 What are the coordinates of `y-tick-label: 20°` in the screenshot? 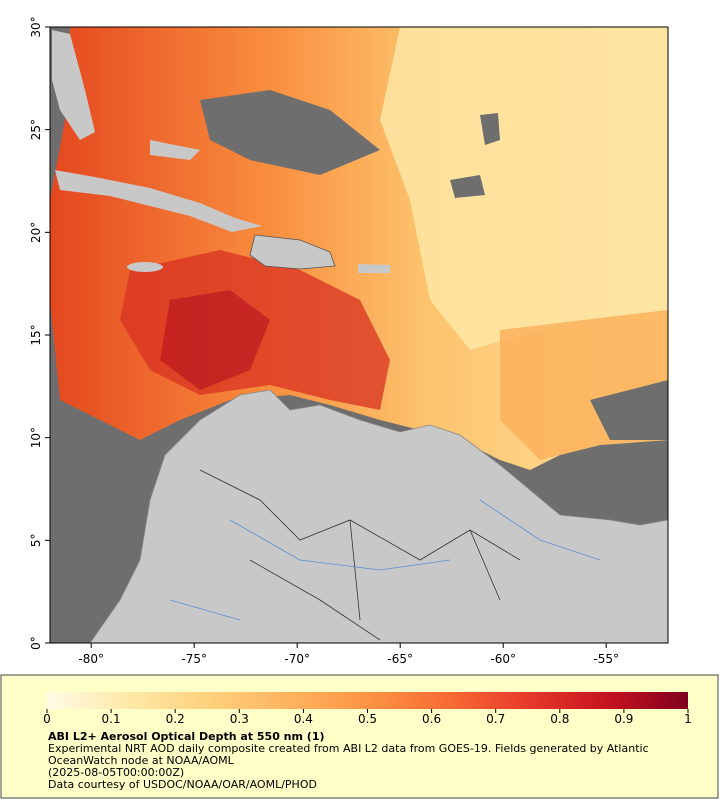 It's located at (36, 232).